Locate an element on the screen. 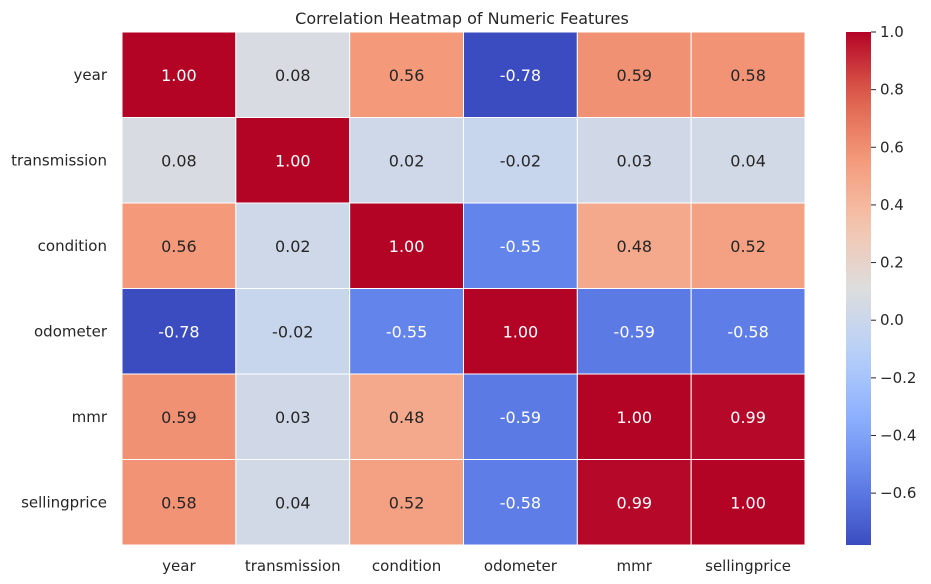  heatmap-cell-transmission-transmission is located at coordinates (293, 160).